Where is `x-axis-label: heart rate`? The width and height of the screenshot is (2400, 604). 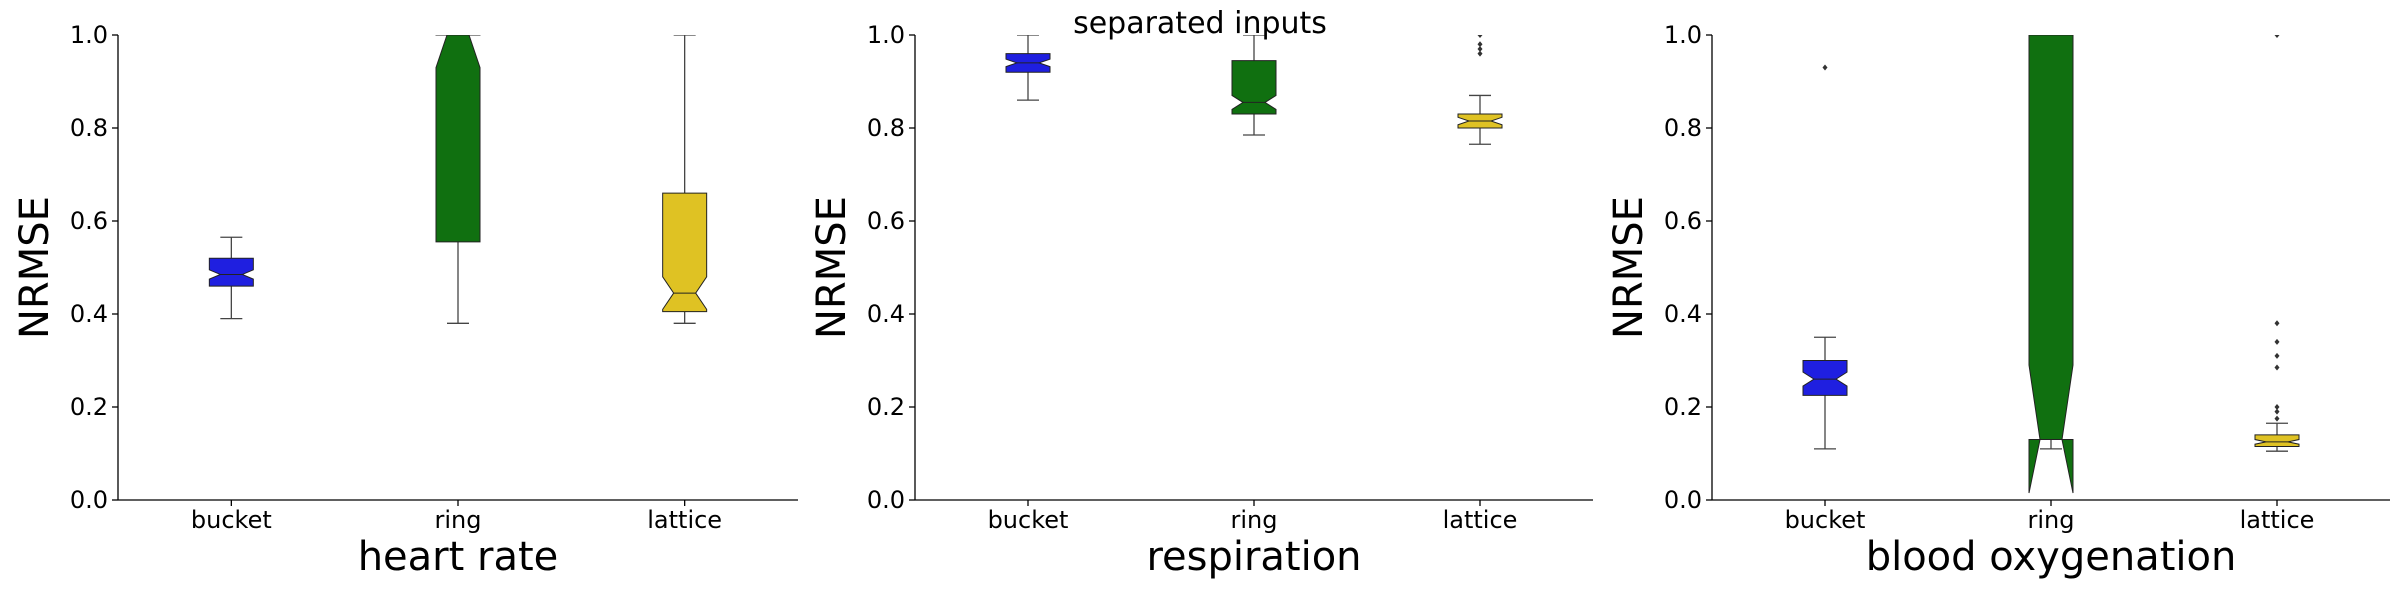
x-axis-label: heart rate is located at coordinates (458, 557).